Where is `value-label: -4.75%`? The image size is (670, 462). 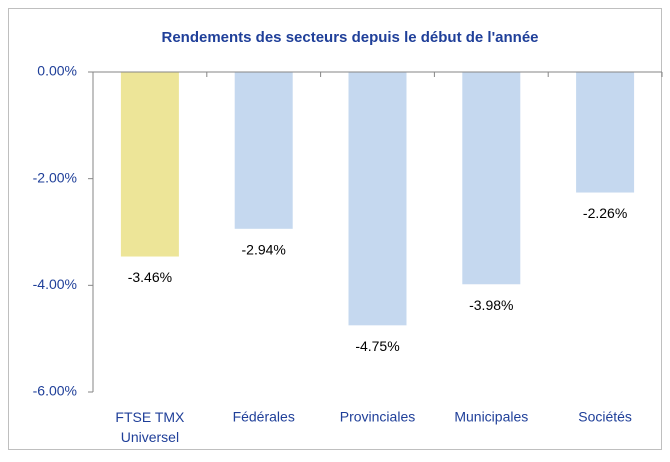 value-label: -4.75% is located at coordinates (377, 346).